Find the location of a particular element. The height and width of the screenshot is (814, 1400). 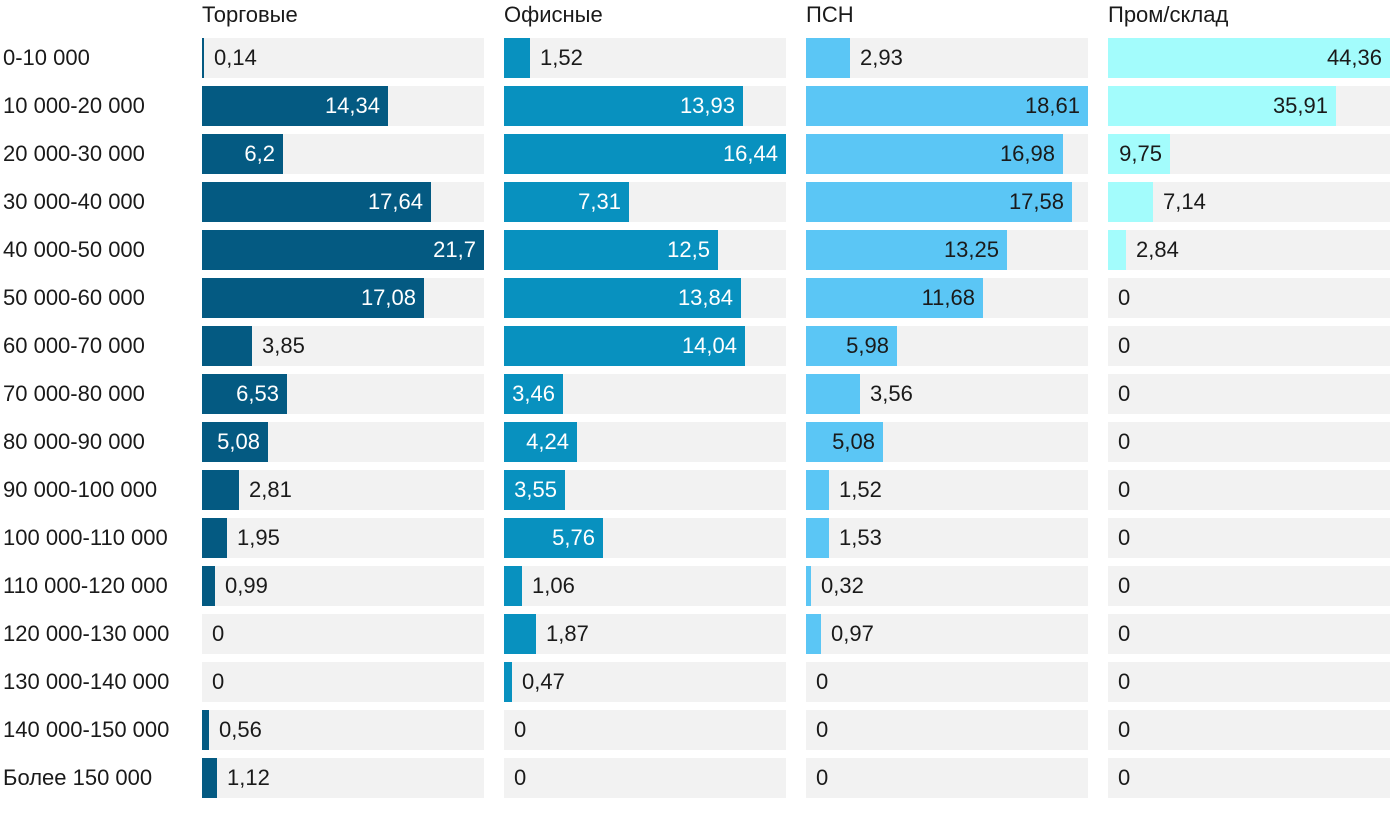

data-label: 2,93 is located at coordinates (881, 57).